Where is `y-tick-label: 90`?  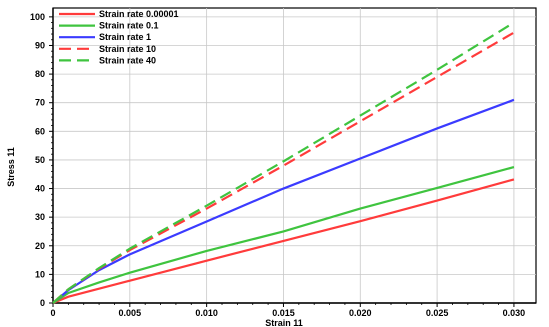 y-tick-label: 90 is located at coordinates (40, 45).